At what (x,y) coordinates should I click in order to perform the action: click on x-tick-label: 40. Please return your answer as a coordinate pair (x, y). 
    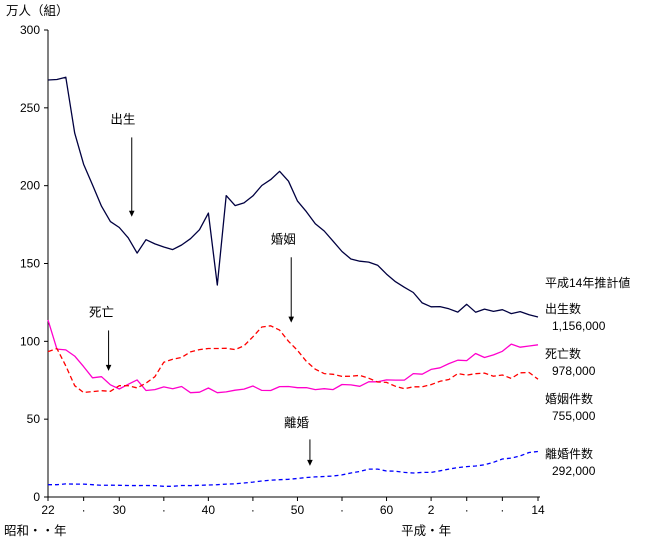
    Looking at the image, I should click on (209, 510).